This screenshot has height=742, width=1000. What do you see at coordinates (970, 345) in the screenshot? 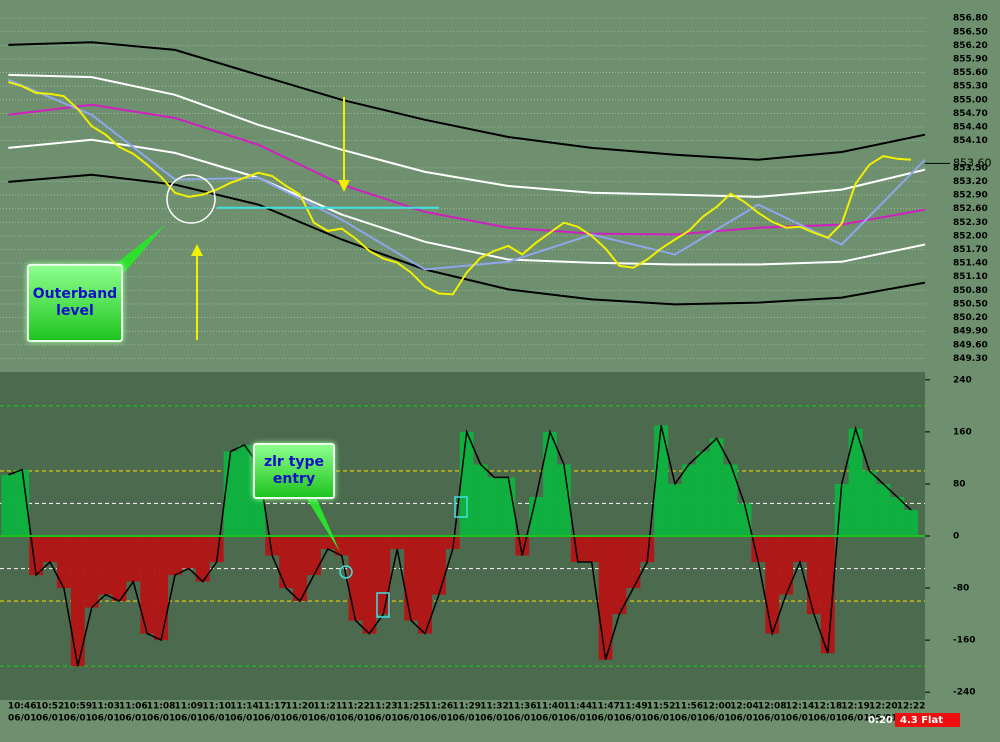
I see `y-tick-label: 849.60` at bounding box center [970, 345].